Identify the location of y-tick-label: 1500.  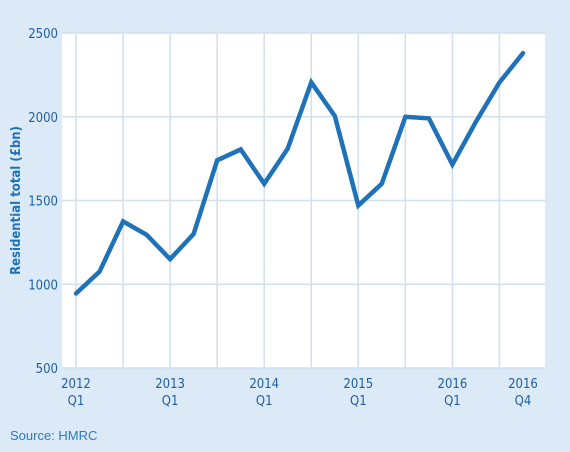
(43, 202).